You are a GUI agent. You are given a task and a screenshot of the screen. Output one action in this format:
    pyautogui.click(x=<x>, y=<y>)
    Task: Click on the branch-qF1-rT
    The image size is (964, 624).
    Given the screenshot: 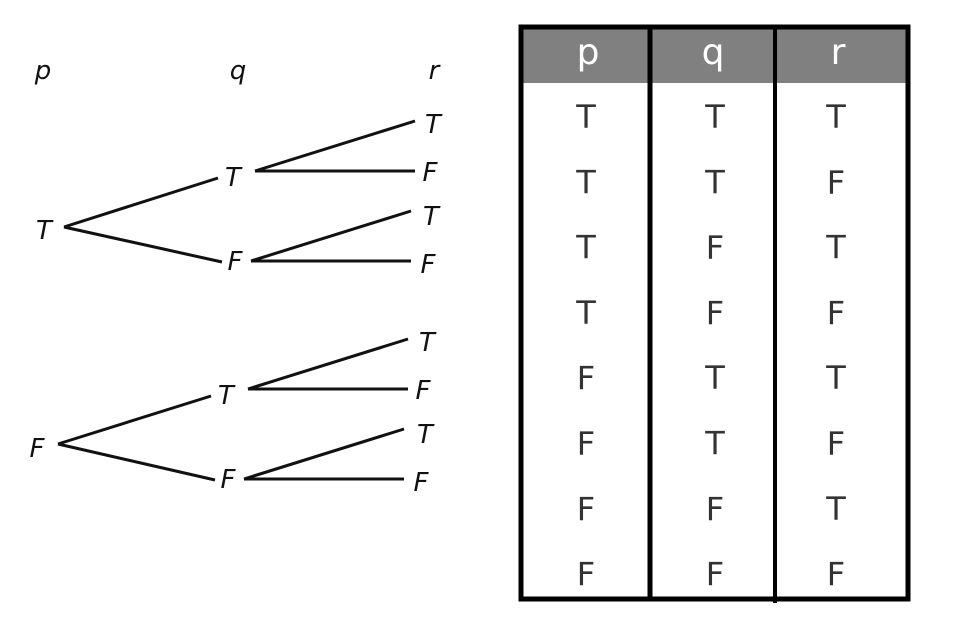 What is the action you would take?
    pyautogui.click(x=331, y=236)
    